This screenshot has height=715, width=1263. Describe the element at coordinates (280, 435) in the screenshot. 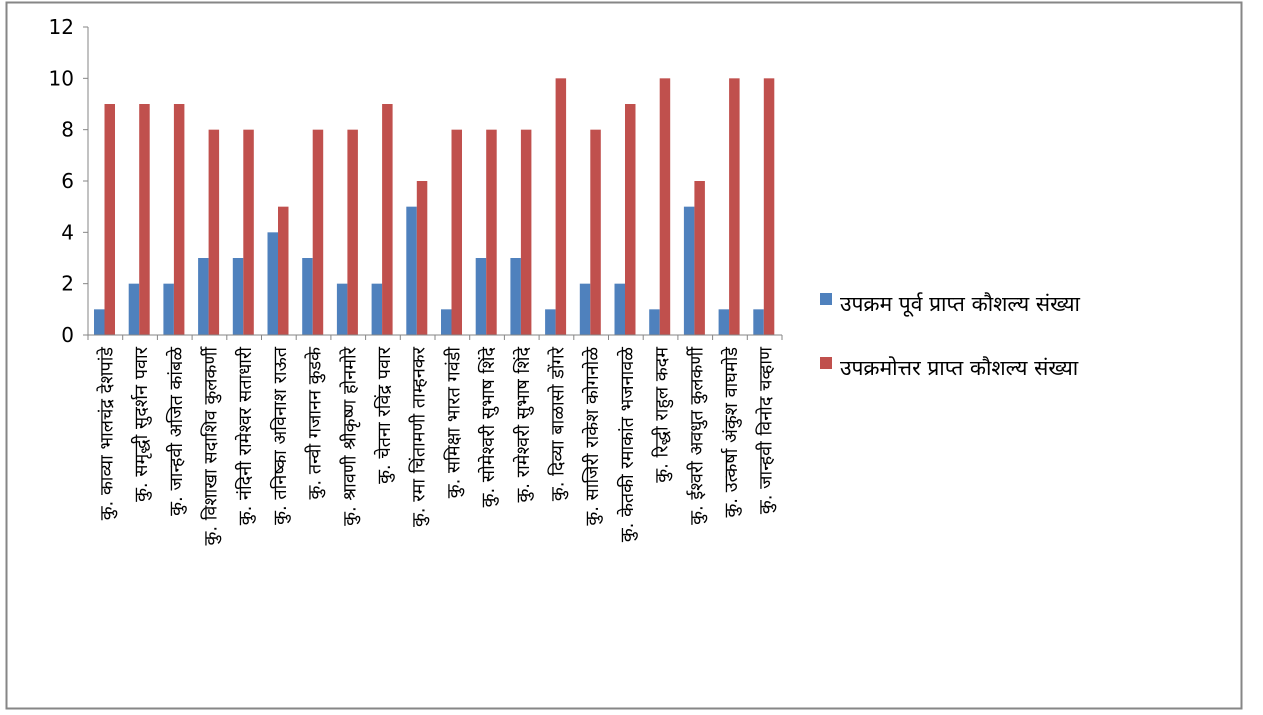

I see `x-tick-label: कु. तनिष्का अविनाश राऊत` at that location.